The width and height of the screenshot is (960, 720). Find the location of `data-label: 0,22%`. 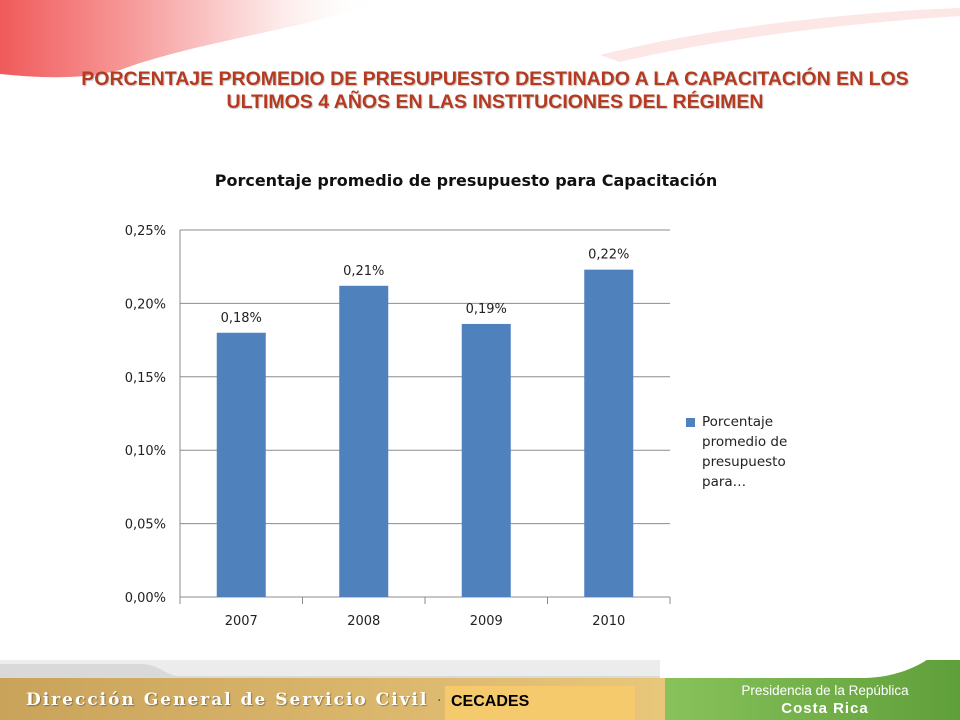

data-label: 0,22% is located at coordinates (608, 255).